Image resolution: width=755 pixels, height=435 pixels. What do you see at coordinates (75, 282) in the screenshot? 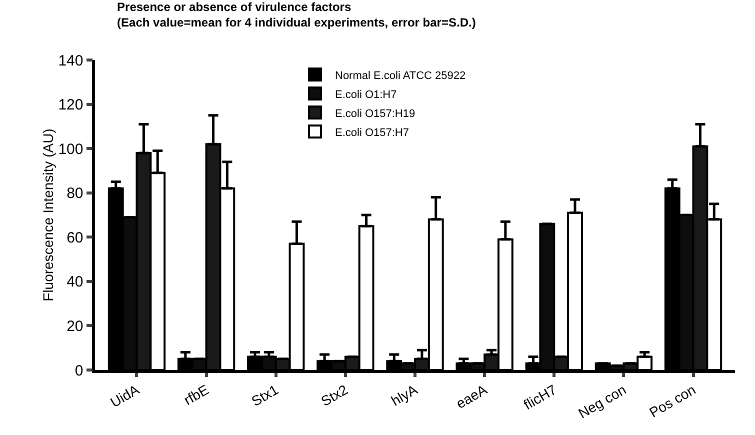
I see `y-tick-label: 40` at bounding box center [75, 282].